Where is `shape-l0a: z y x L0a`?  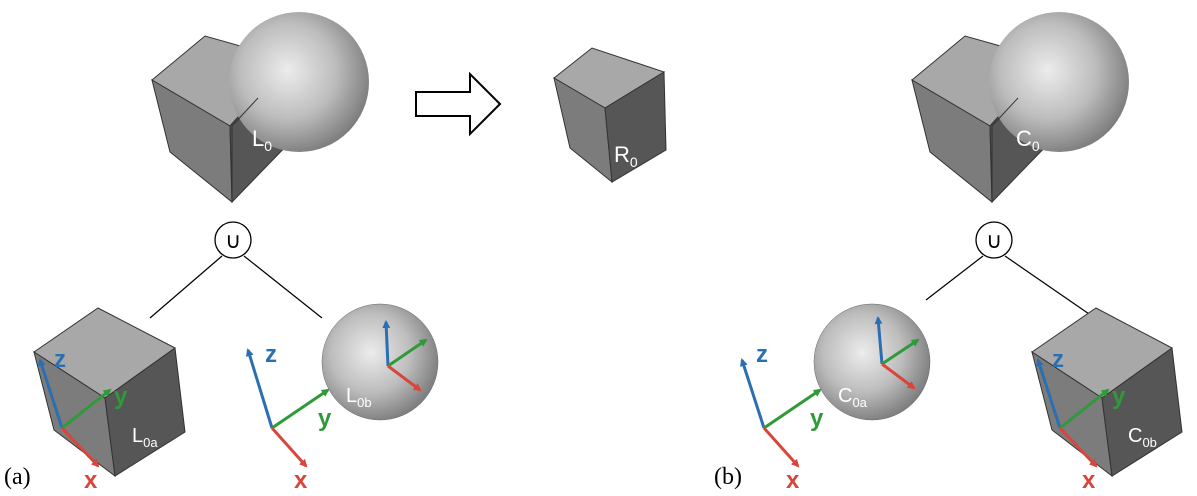 shape-l0a: z y x L0a is located at coordinates (109, 401).